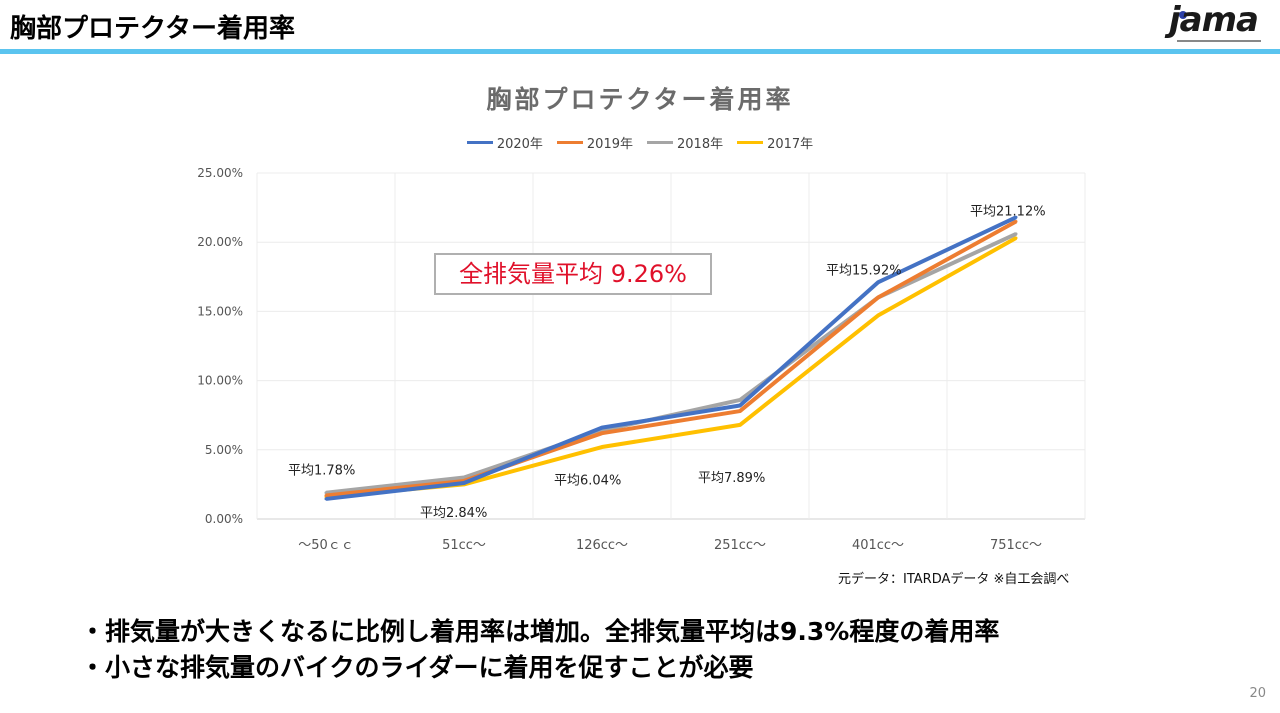 The image size is (1280, 713). Describe the element at coordinates (453, 513) in the screenshot. I see `average-data-label: 平均2.84%` at that location.